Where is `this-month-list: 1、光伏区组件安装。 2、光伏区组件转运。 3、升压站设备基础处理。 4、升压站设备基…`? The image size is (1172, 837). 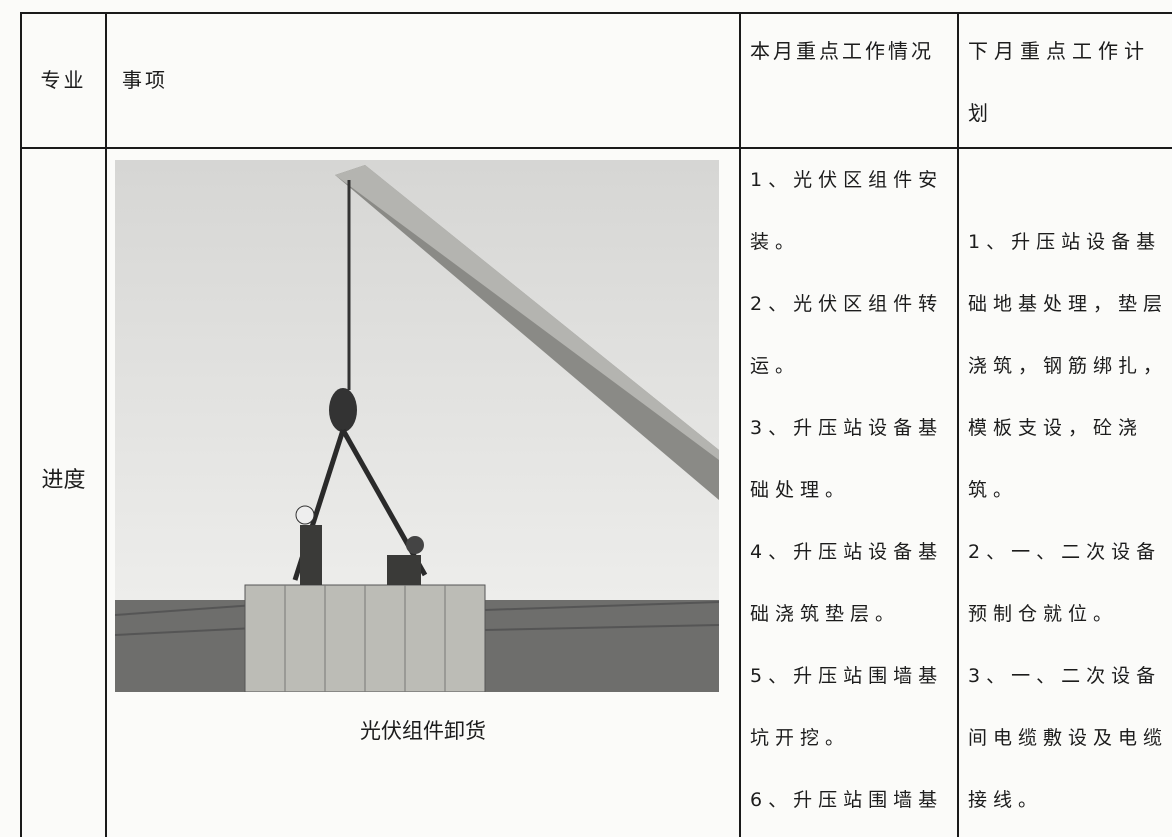 this-month-list: 1、光伏区组件安装。 2、光伏区组件转运。 3、升压站设备基础处理。 4、升压站设备基… is located at coordinates (853, 493).